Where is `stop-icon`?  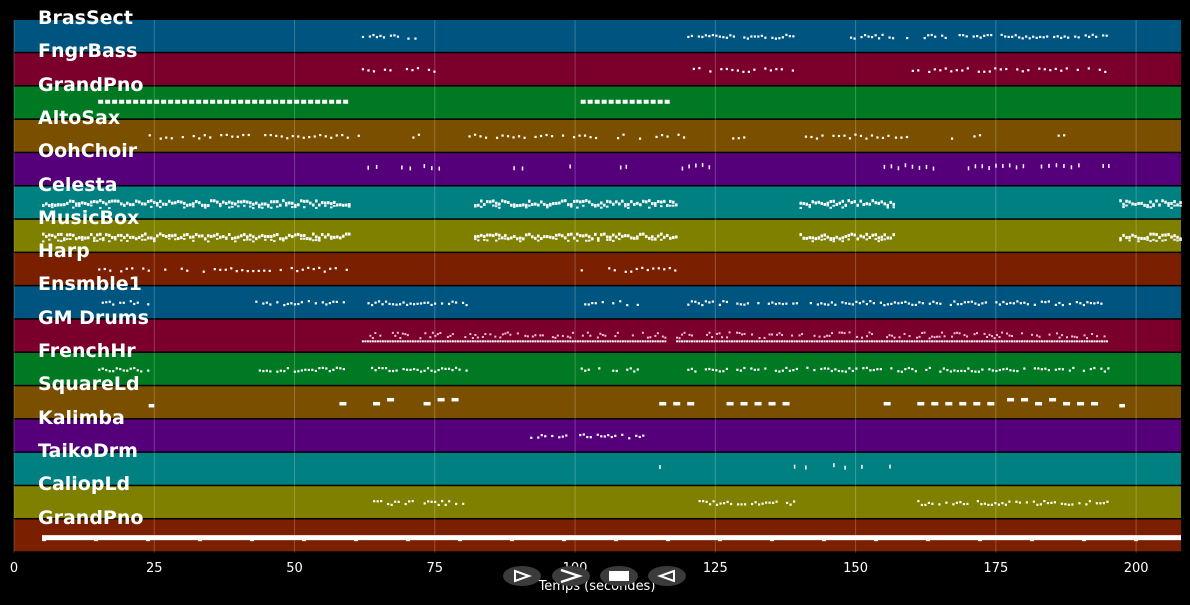
stop-icon is located at coordinates (619, 576).